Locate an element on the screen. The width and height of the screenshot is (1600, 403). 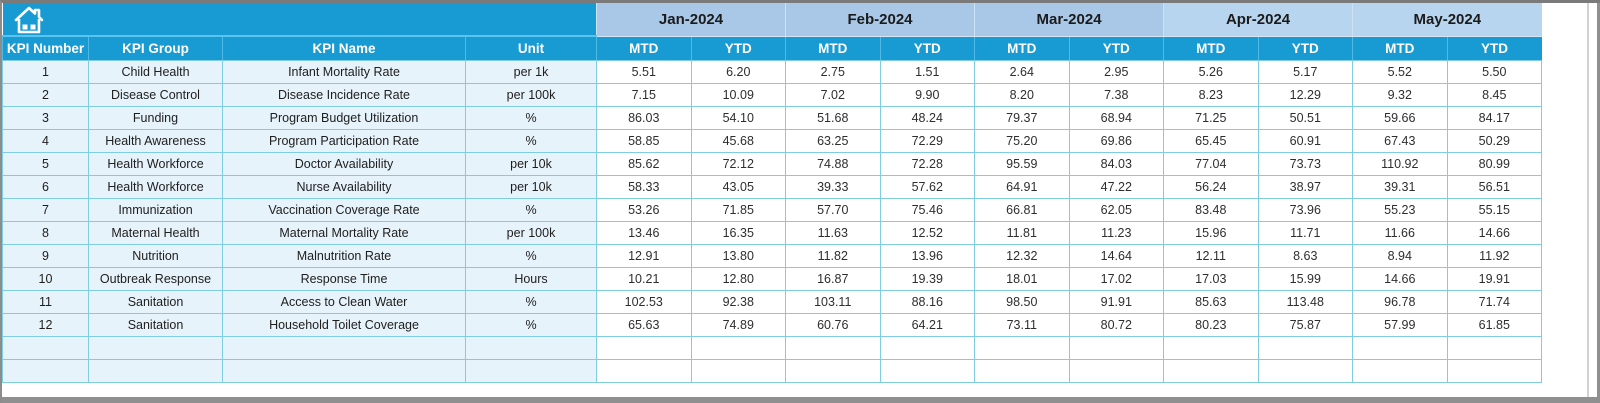
value-cell: 45.68 is located at coordinates (738, 140).